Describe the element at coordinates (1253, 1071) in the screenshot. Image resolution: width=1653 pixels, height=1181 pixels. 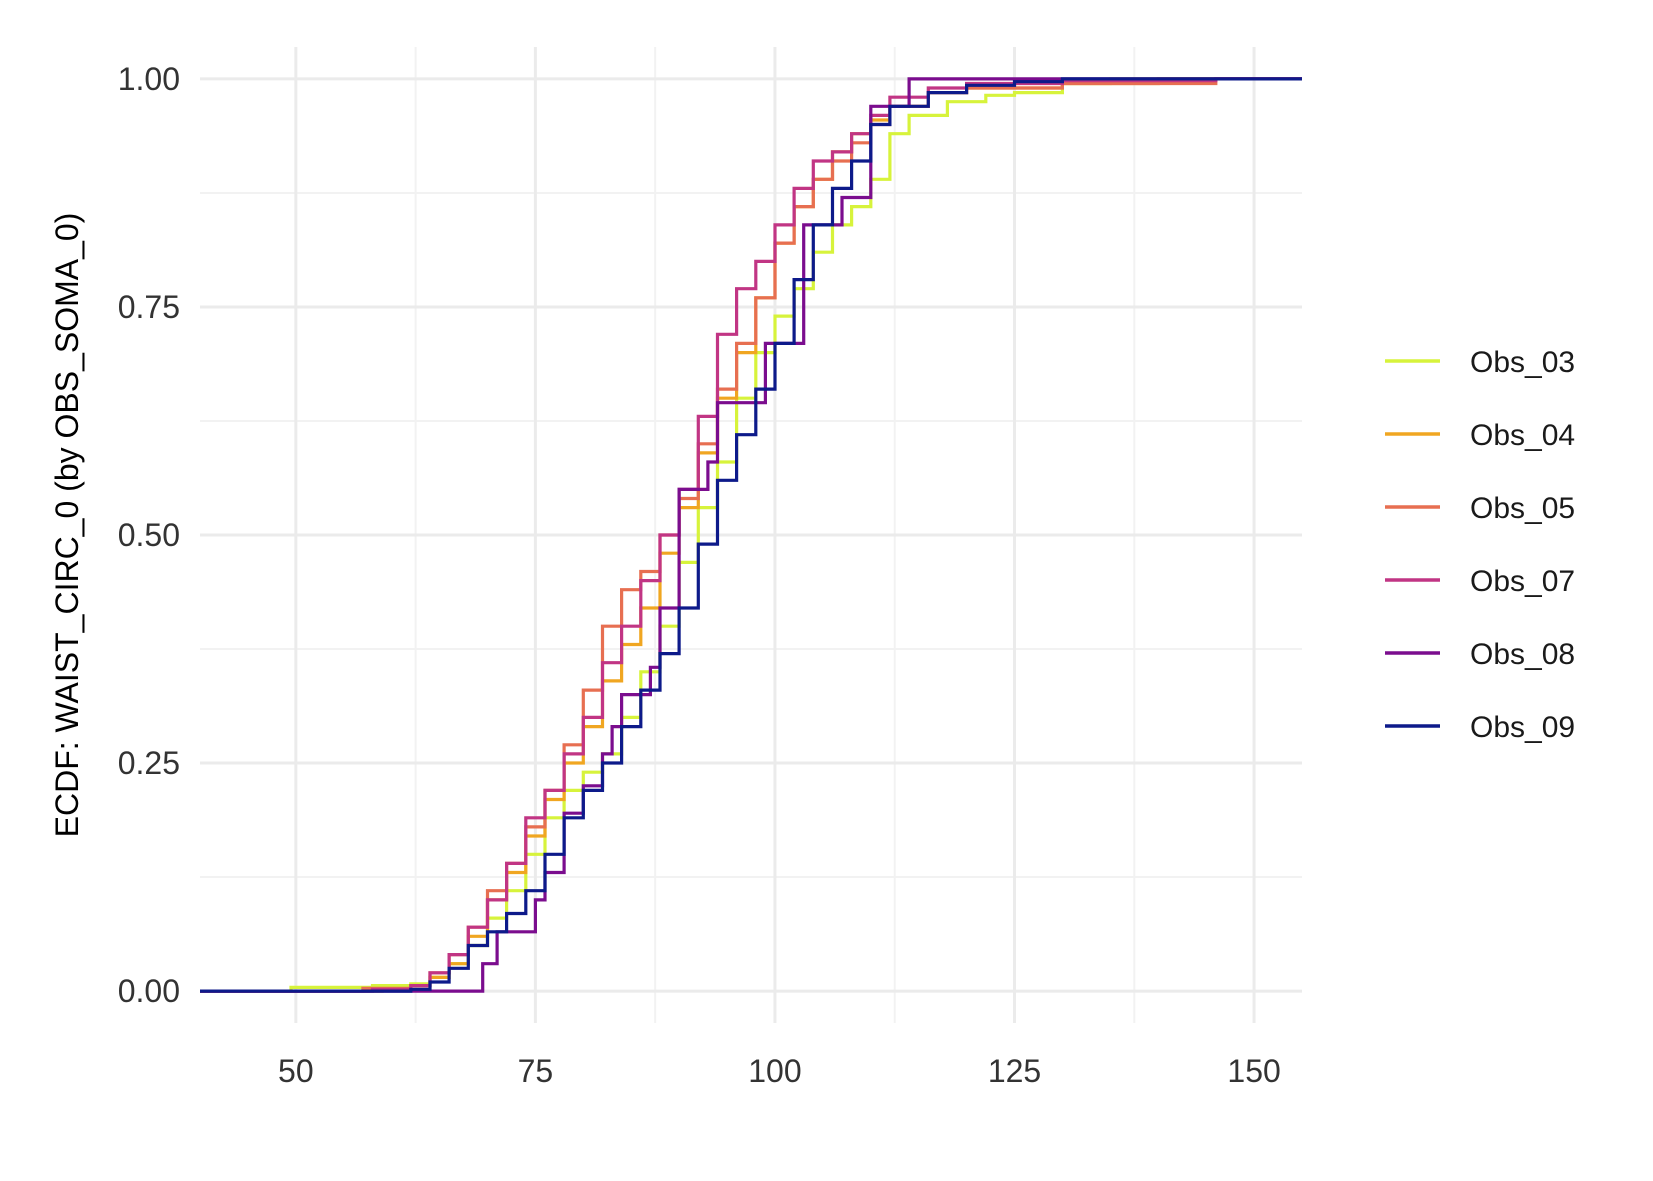
I see `x-tick-label: 150` at that location.